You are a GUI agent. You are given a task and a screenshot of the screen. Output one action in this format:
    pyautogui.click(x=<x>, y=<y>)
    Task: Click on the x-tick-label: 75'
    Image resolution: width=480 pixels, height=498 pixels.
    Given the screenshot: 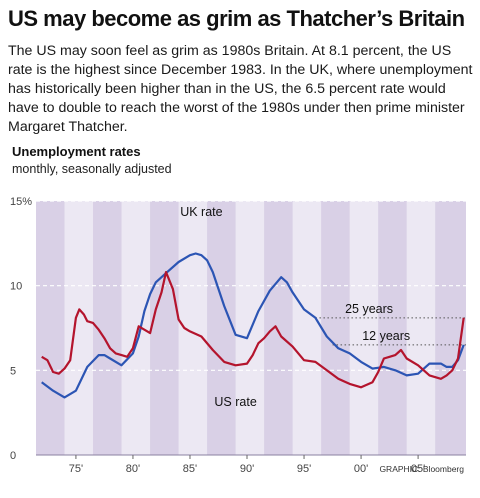 What is the action you would take?
    pyautogui.click(x=76, y=469)
    